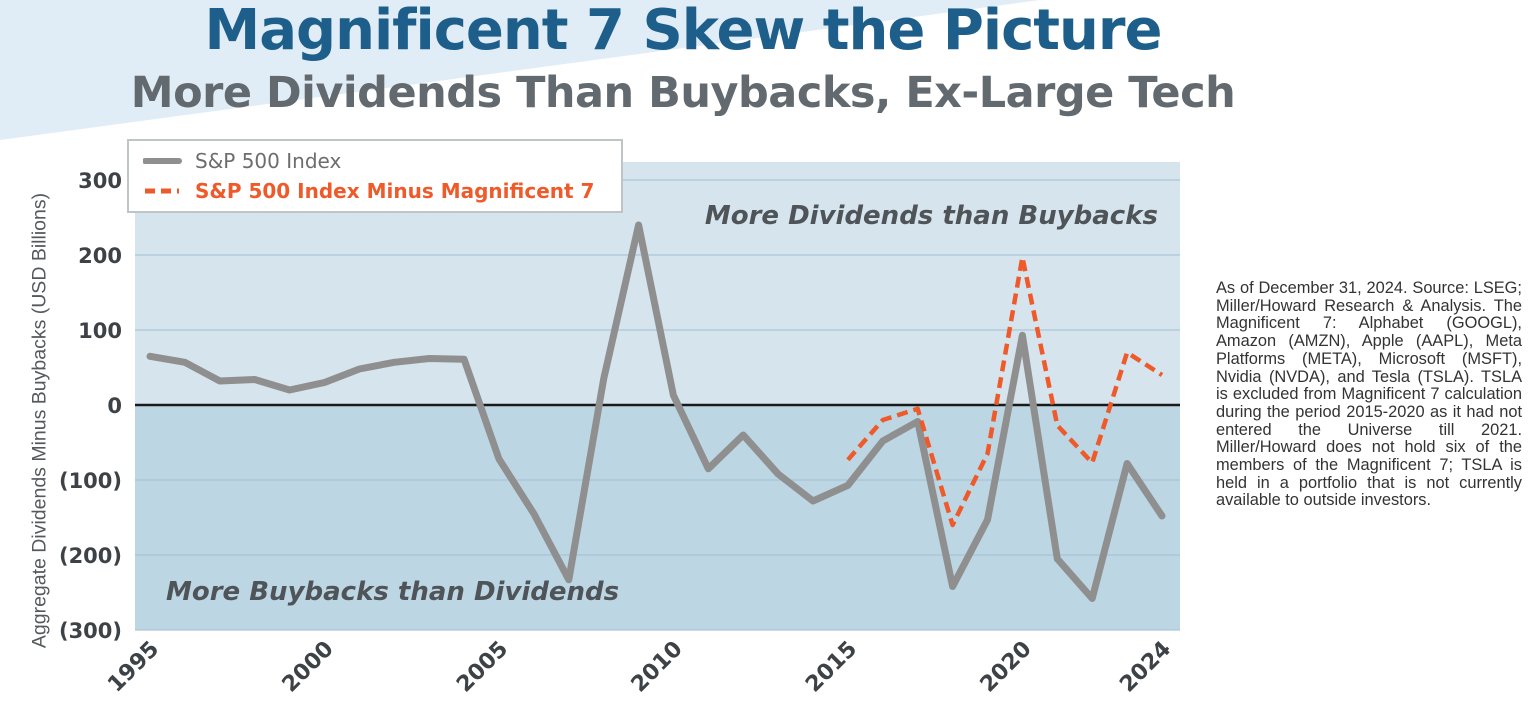  What do you see at coordinates (162, 191) in the screenshot?
I see `legend-swatch-ex-mag7` at bounding box center [162, 191].